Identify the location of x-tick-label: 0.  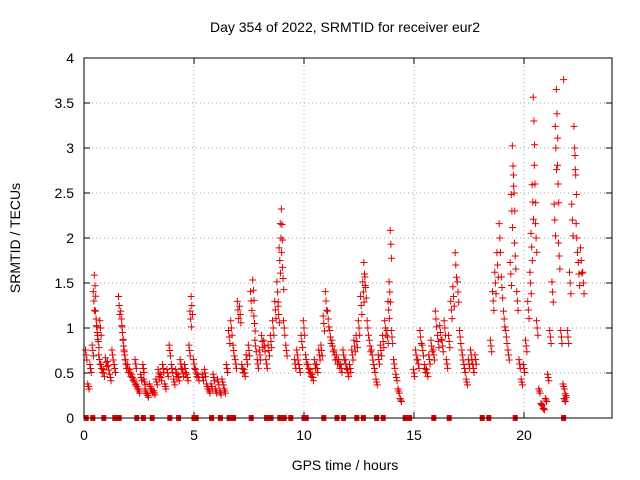
(84, 435).